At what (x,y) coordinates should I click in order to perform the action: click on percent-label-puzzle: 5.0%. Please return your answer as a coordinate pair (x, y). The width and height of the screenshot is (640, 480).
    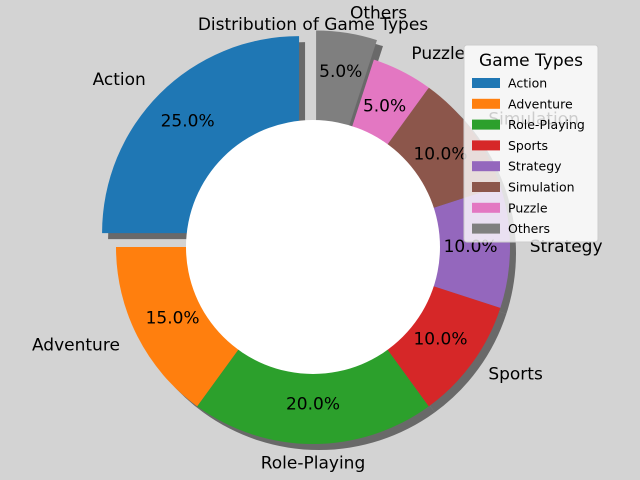
    Looking at the image, I should click on (384, 107).